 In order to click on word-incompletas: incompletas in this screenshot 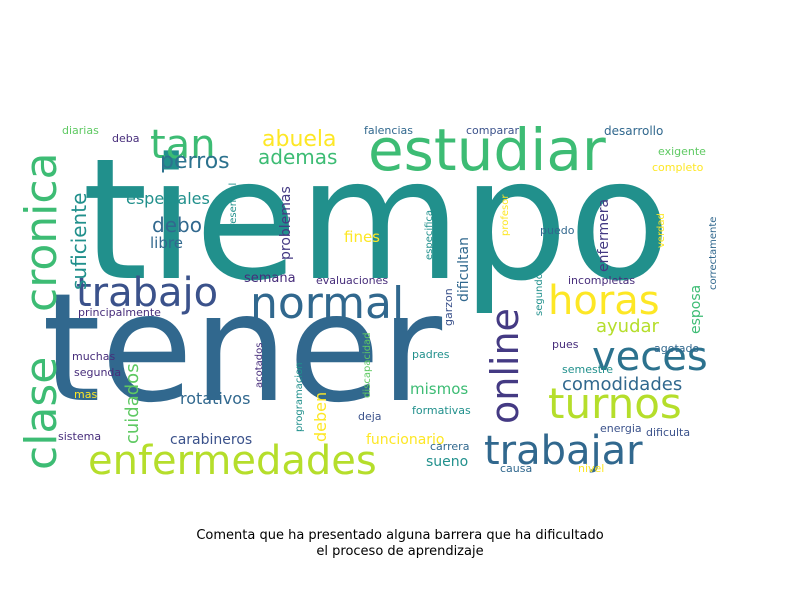, I will do `click(601, 280)`.